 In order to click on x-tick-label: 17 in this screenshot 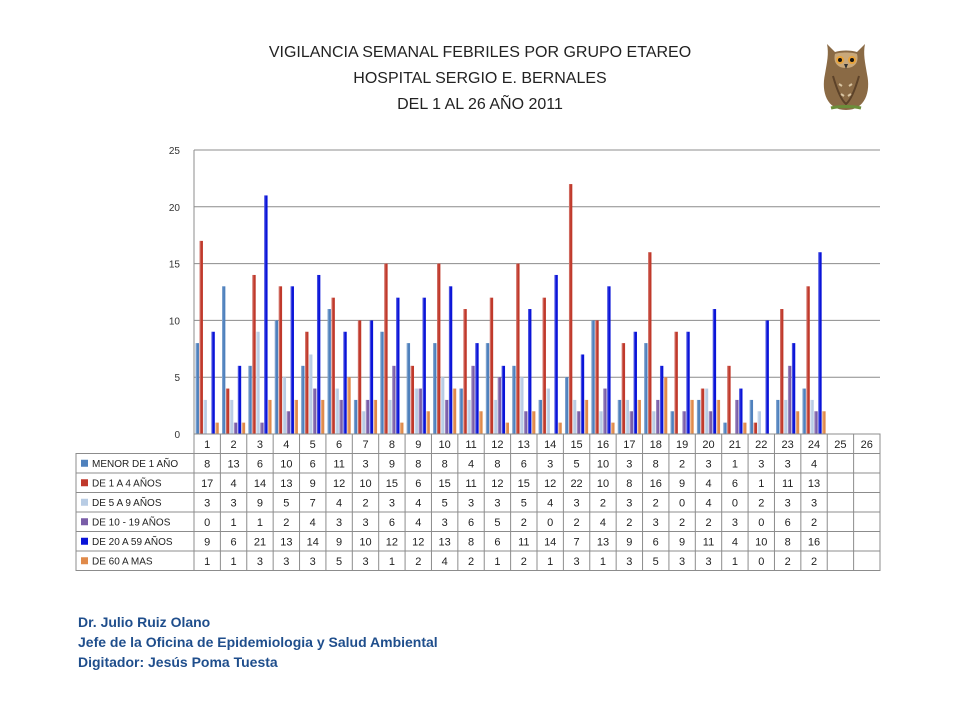, I will do `click(629, 445)`.